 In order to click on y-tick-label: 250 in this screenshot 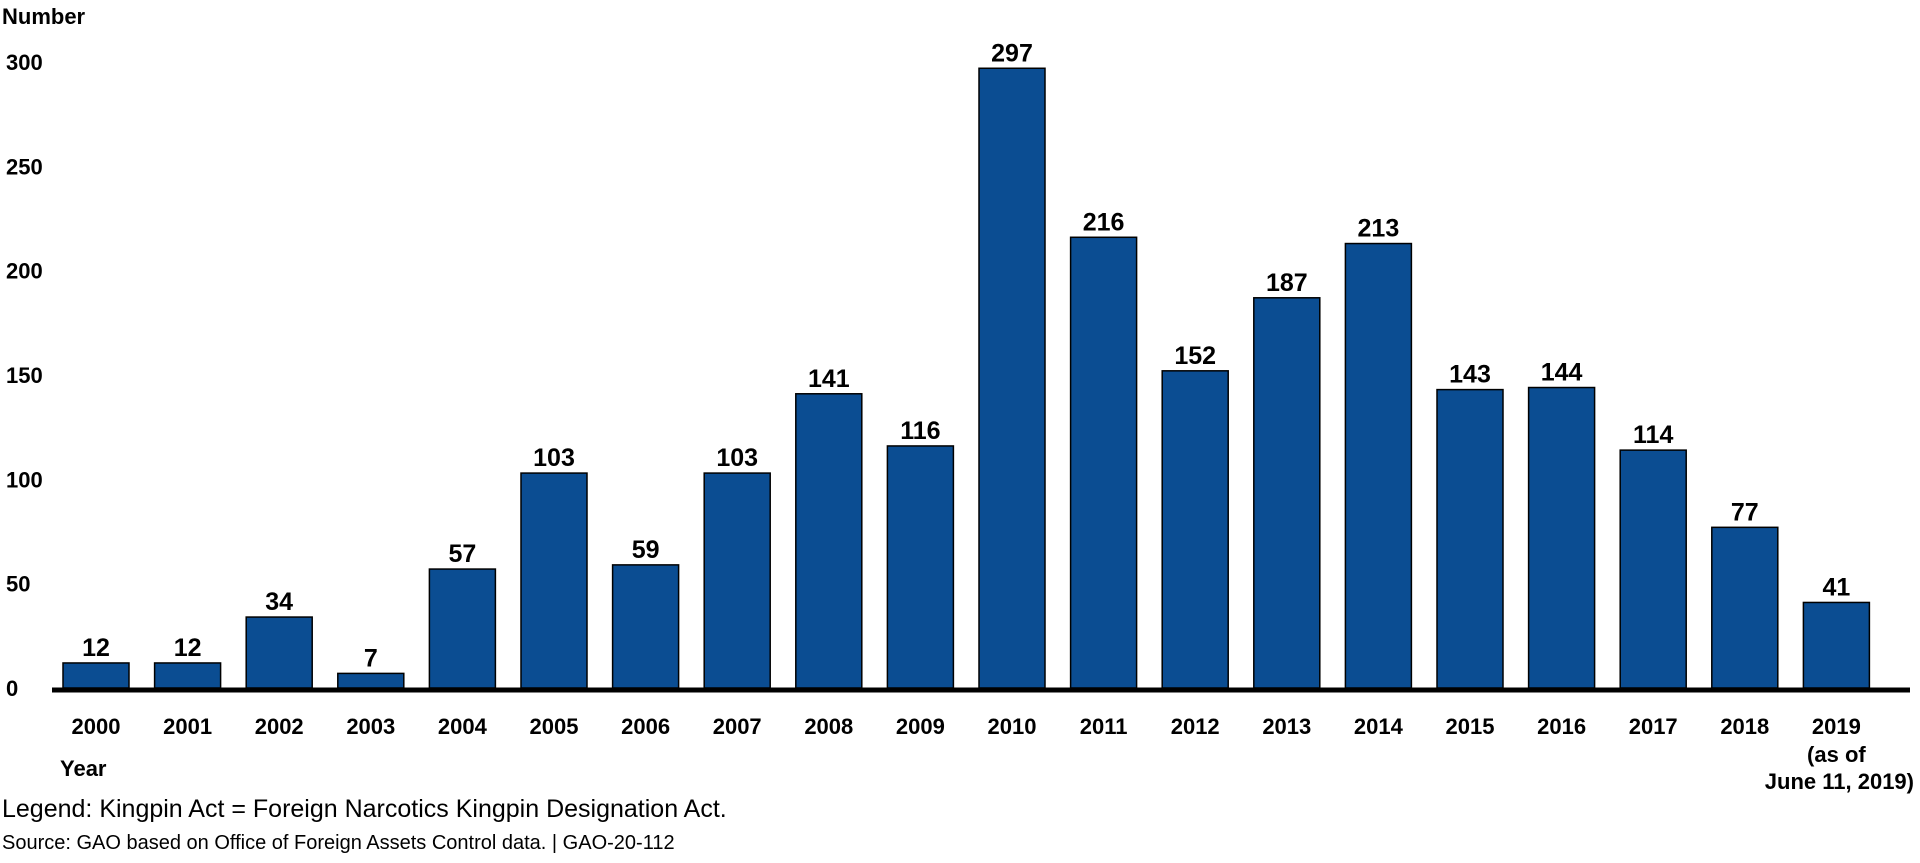, I will do `click(24, 166)`.